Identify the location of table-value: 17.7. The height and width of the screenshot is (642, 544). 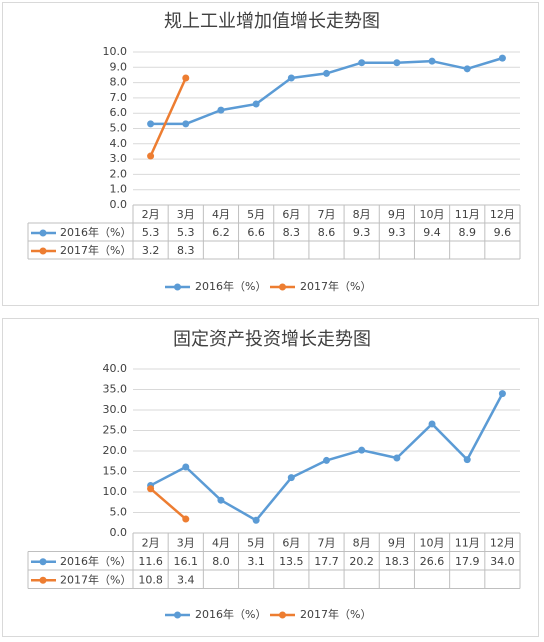
(326, 561).